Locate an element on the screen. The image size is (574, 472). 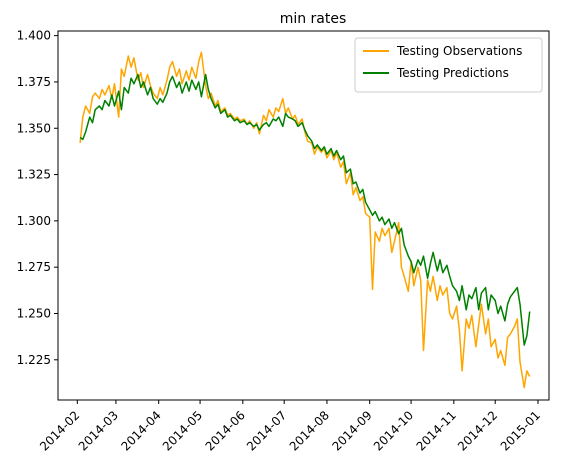
y-tick-label: 1.300 is located at coordinates (34, 221).